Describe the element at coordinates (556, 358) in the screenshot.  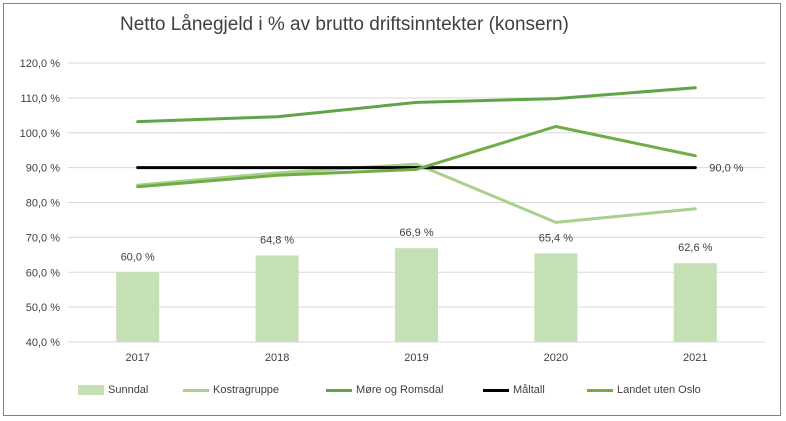
I see `x-tick-label: 2020` at that location.